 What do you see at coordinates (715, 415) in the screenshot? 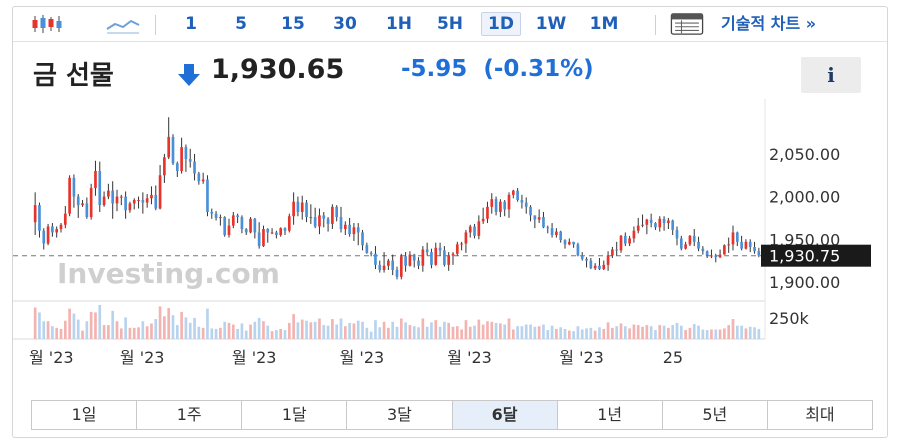
I see `range-button: 5년` at bounding box center [715, 415].